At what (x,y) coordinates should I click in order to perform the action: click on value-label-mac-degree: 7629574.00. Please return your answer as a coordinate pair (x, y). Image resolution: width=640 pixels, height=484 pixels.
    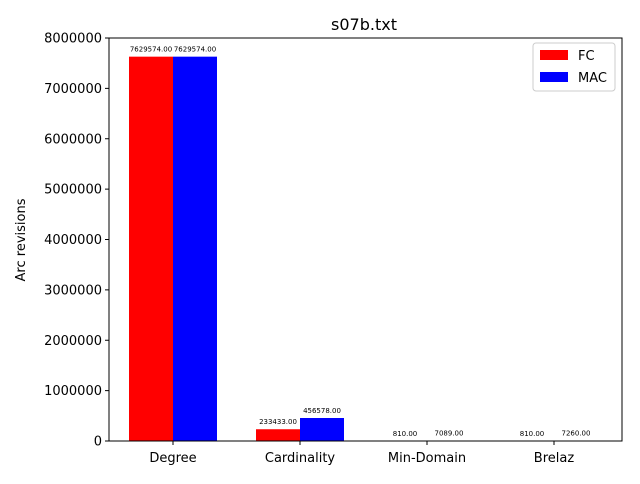
    Looking at the image, I should click on (195, 50).